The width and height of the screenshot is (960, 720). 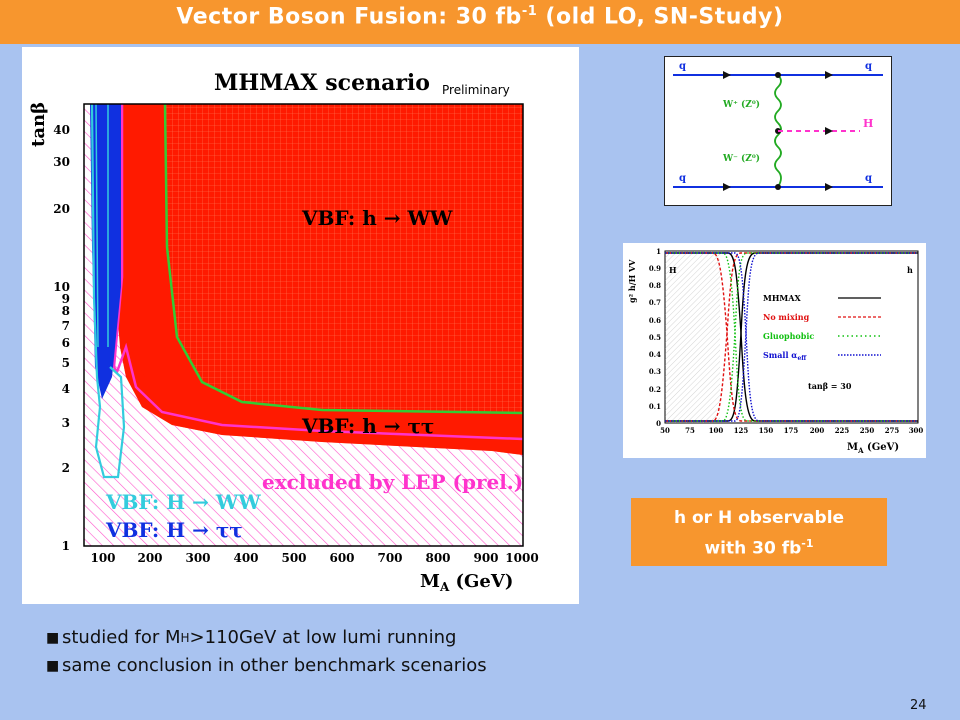 What do you see at coordinates (759, 518) in the screenshot?
I see `observable-line1: h or H observable` at bounding box center [759, 518].